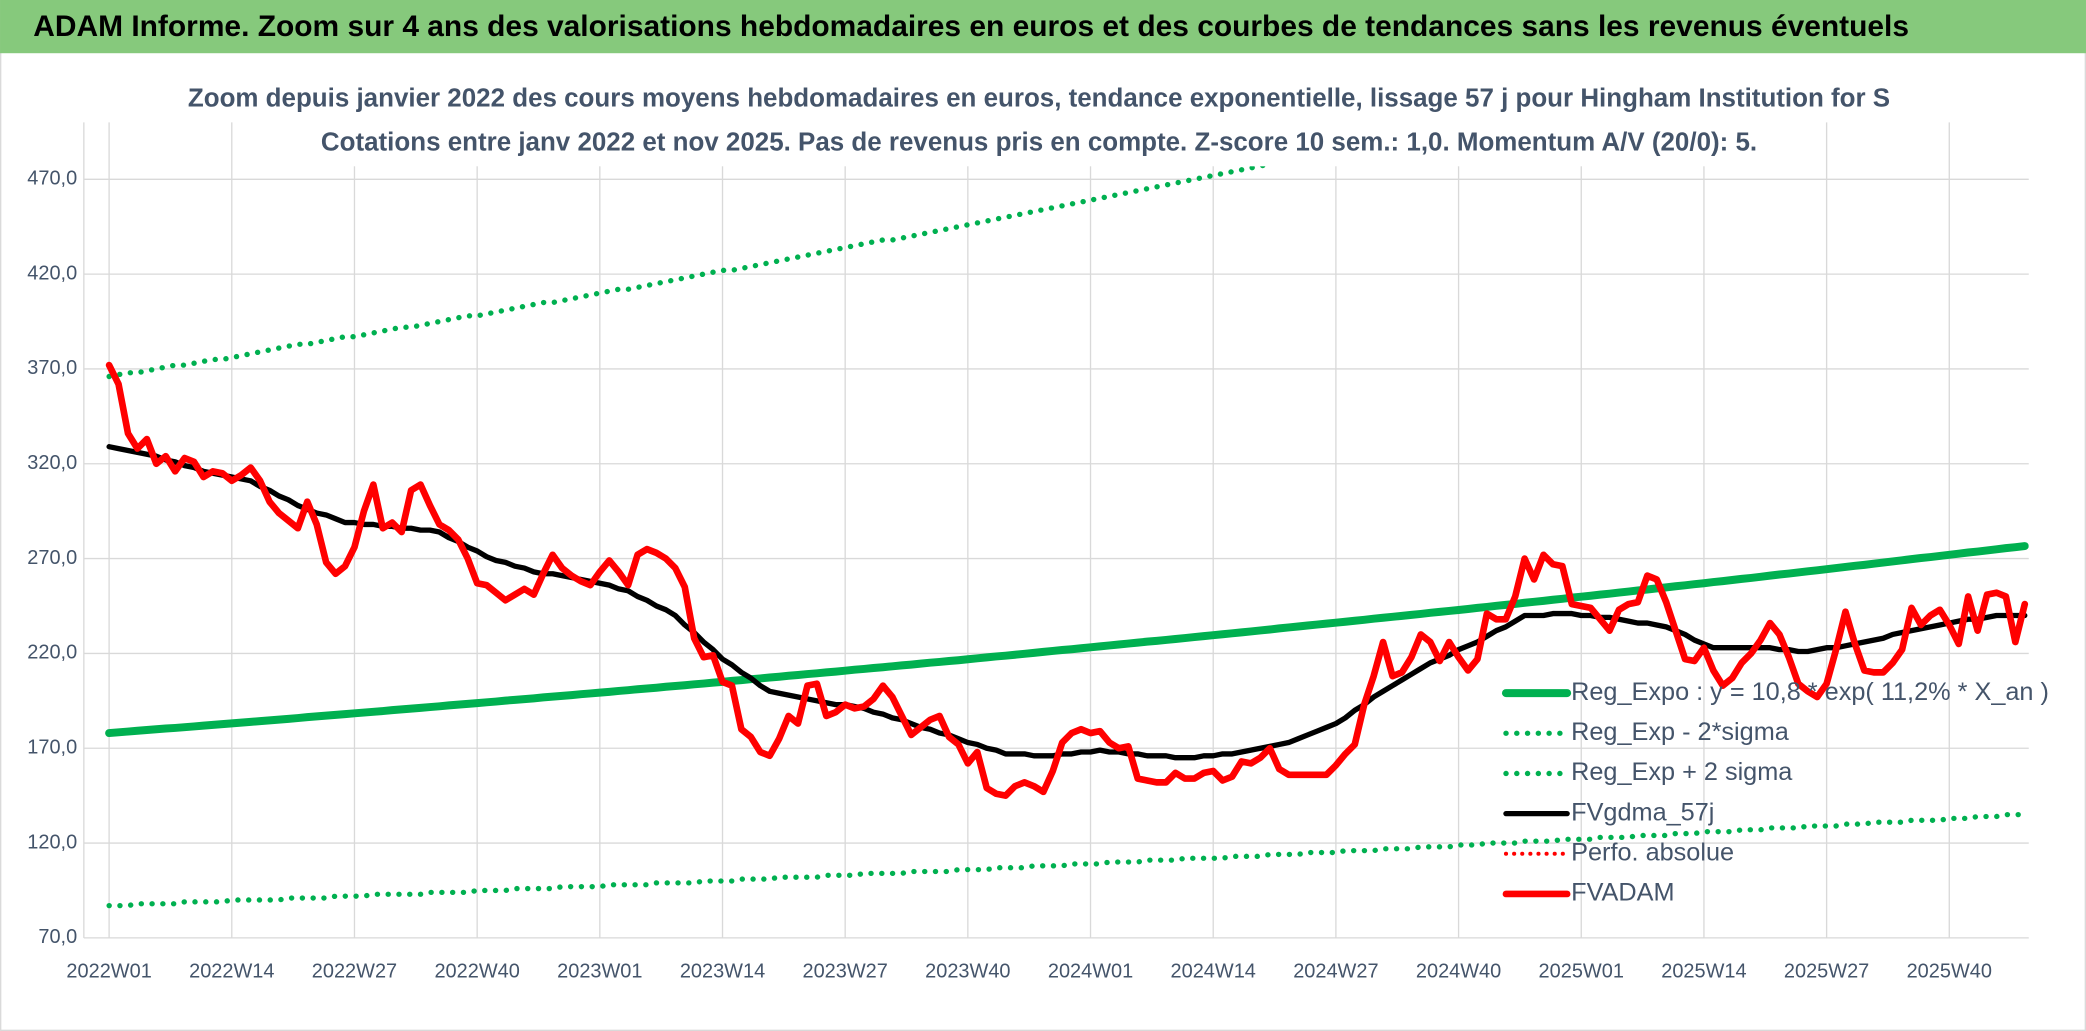 The height and width of the screenshot is (1031, 2086). Describe the element at coordinates (52, 747) in the screenshot. I see `y-tick-label: 170,0` at that location.